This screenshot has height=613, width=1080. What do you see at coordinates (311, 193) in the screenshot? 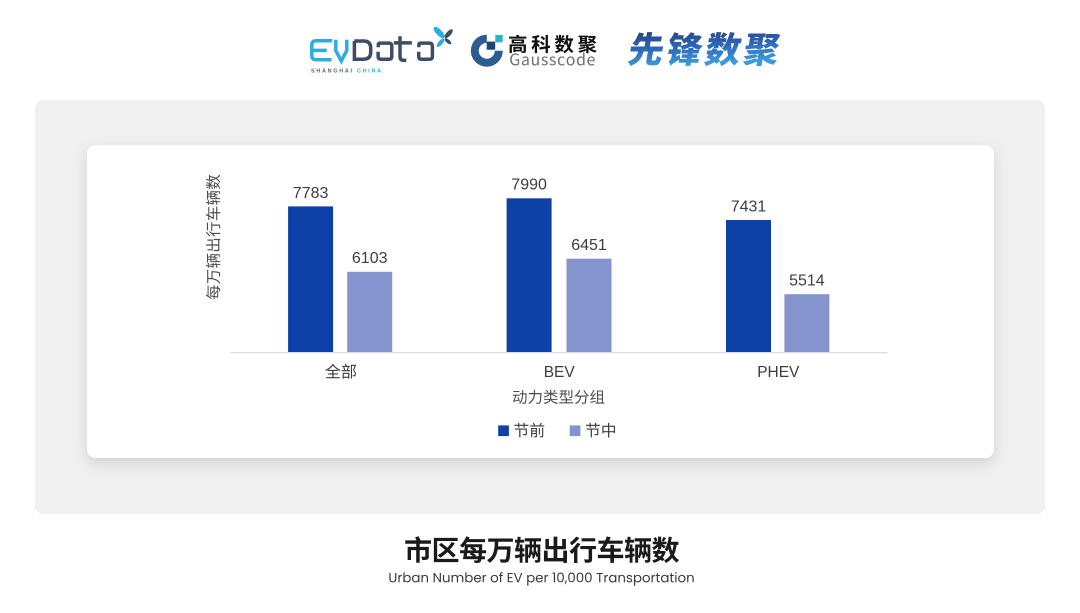
I see `svg-text: 7783` at bounding box center [311, 193].